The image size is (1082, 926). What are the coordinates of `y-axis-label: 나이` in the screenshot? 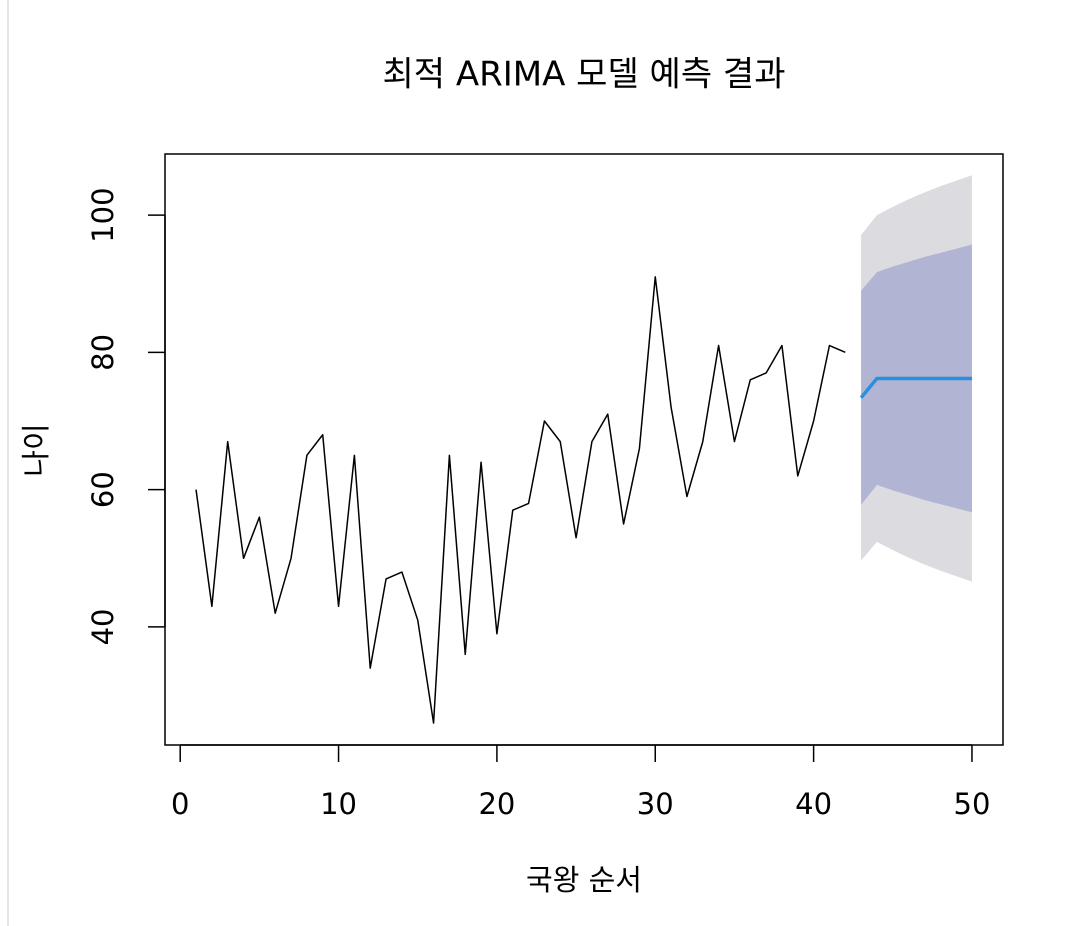 It's located at (36, 449).